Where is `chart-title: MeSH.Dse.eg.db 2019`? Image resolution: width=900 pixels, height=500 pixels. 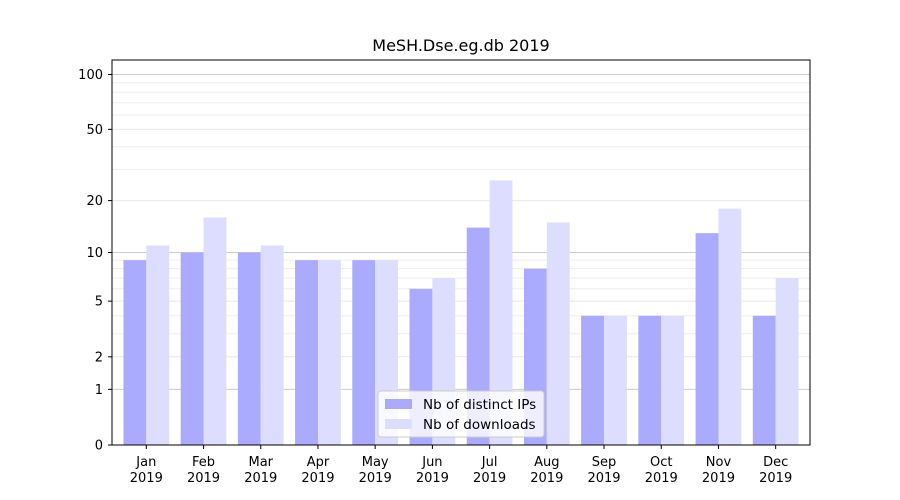
chart-title: MeSH.Dse.eg.db 2019 is located at coordinates (460, 45).